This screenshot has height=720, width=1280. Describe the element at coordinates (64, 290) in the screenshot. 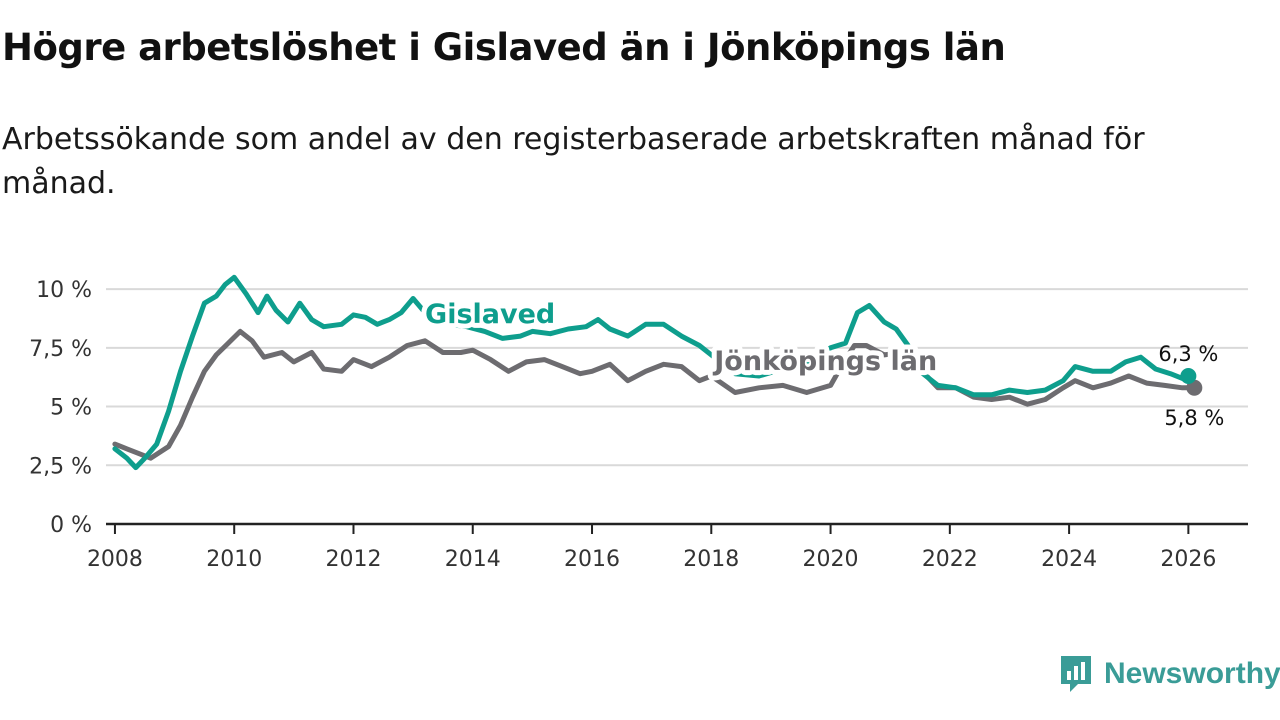

I see `y-tick-label: 10 %` at that location.